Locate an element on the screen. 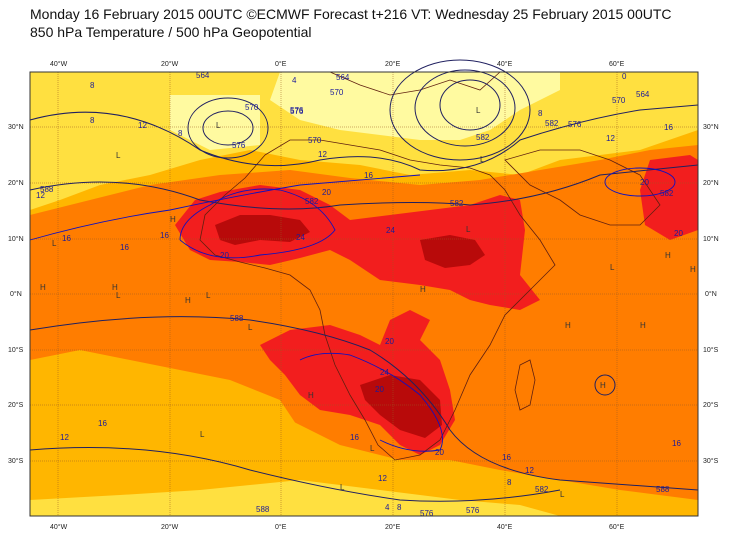  tick-label: 20°N is located at coordinates (711, 183).